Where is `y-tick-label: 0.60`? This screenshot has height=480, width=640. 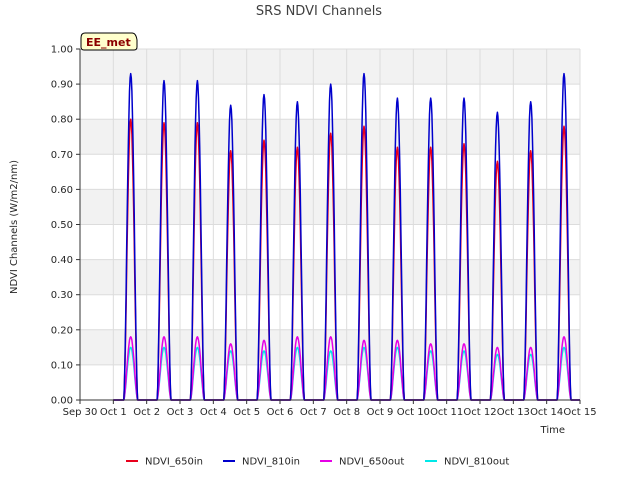 y-tick-label: 0.60 is located at coordinates (62, 190).